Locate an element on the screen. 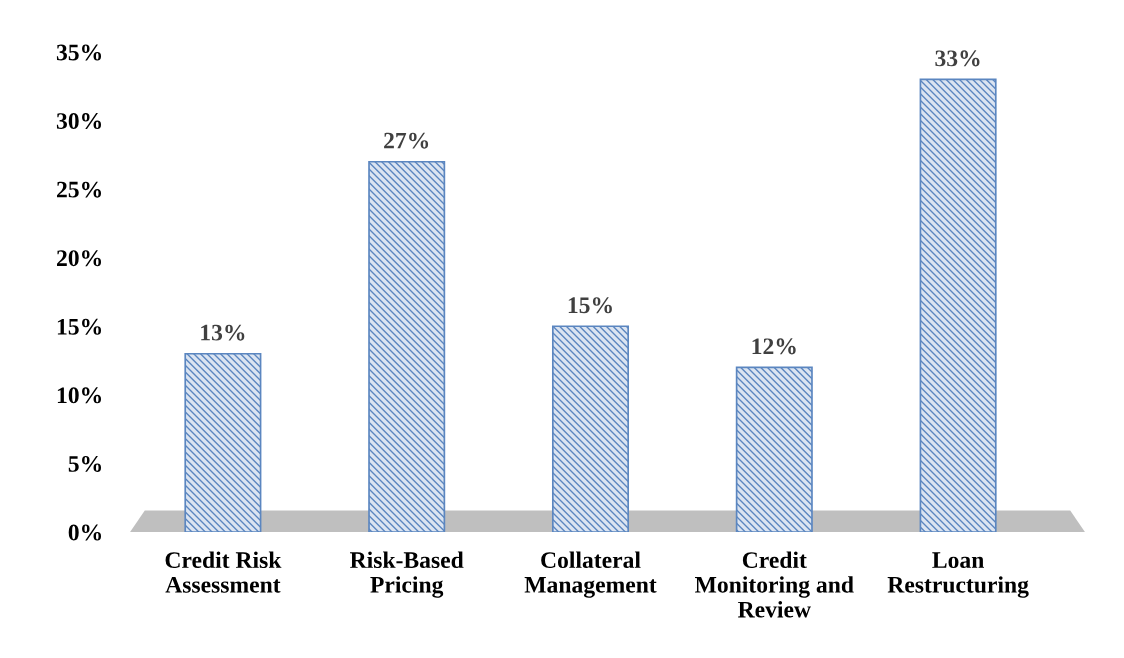 This screenshot has width=1124, height=658. y-tick-label: 20% is located at coordinates (79, 258).